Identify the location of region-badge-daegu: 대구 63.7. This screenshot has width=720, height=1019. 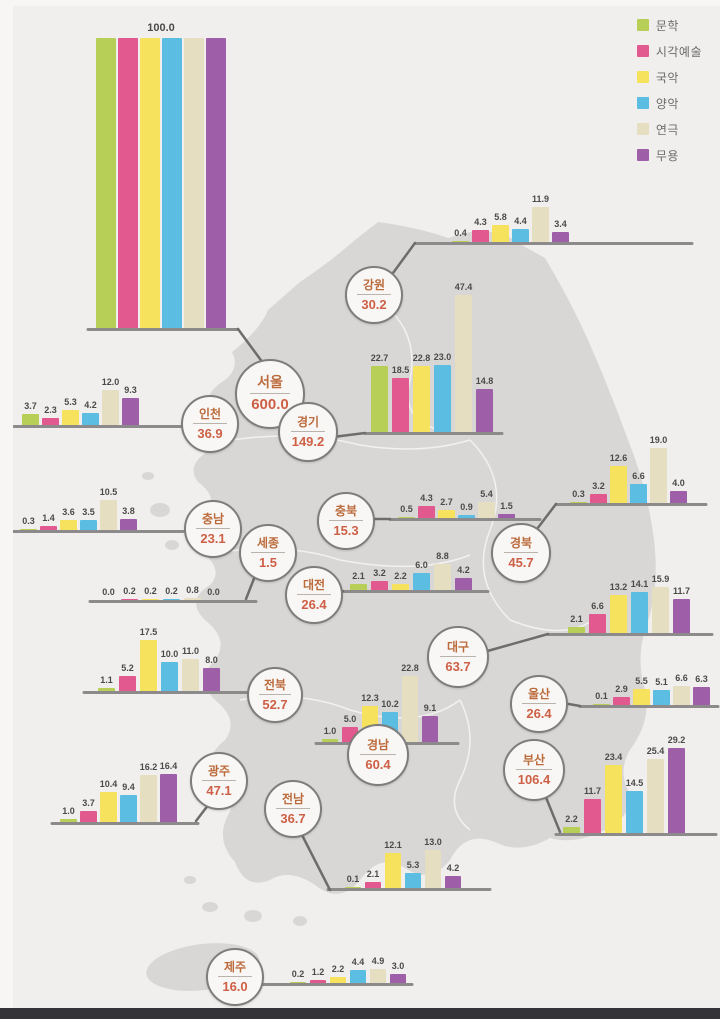
(458, 657).